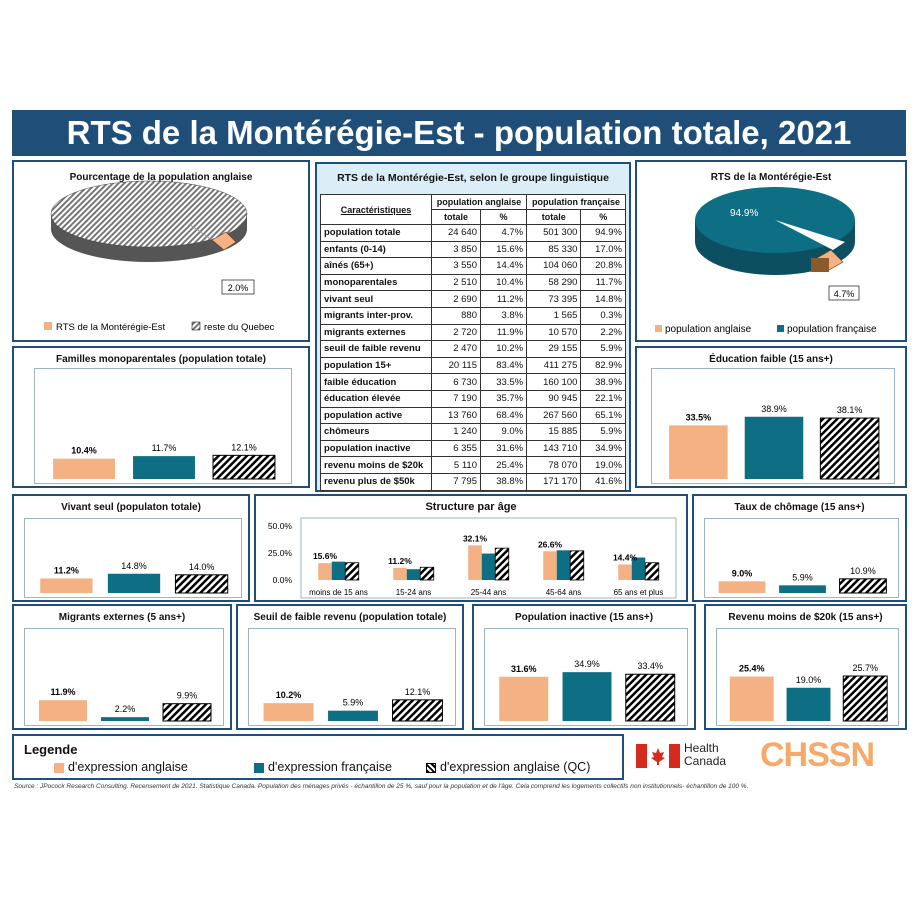 This screenshot has width=918, height=900. I want to click on table-group-francaise: population française, so click(576, 202).